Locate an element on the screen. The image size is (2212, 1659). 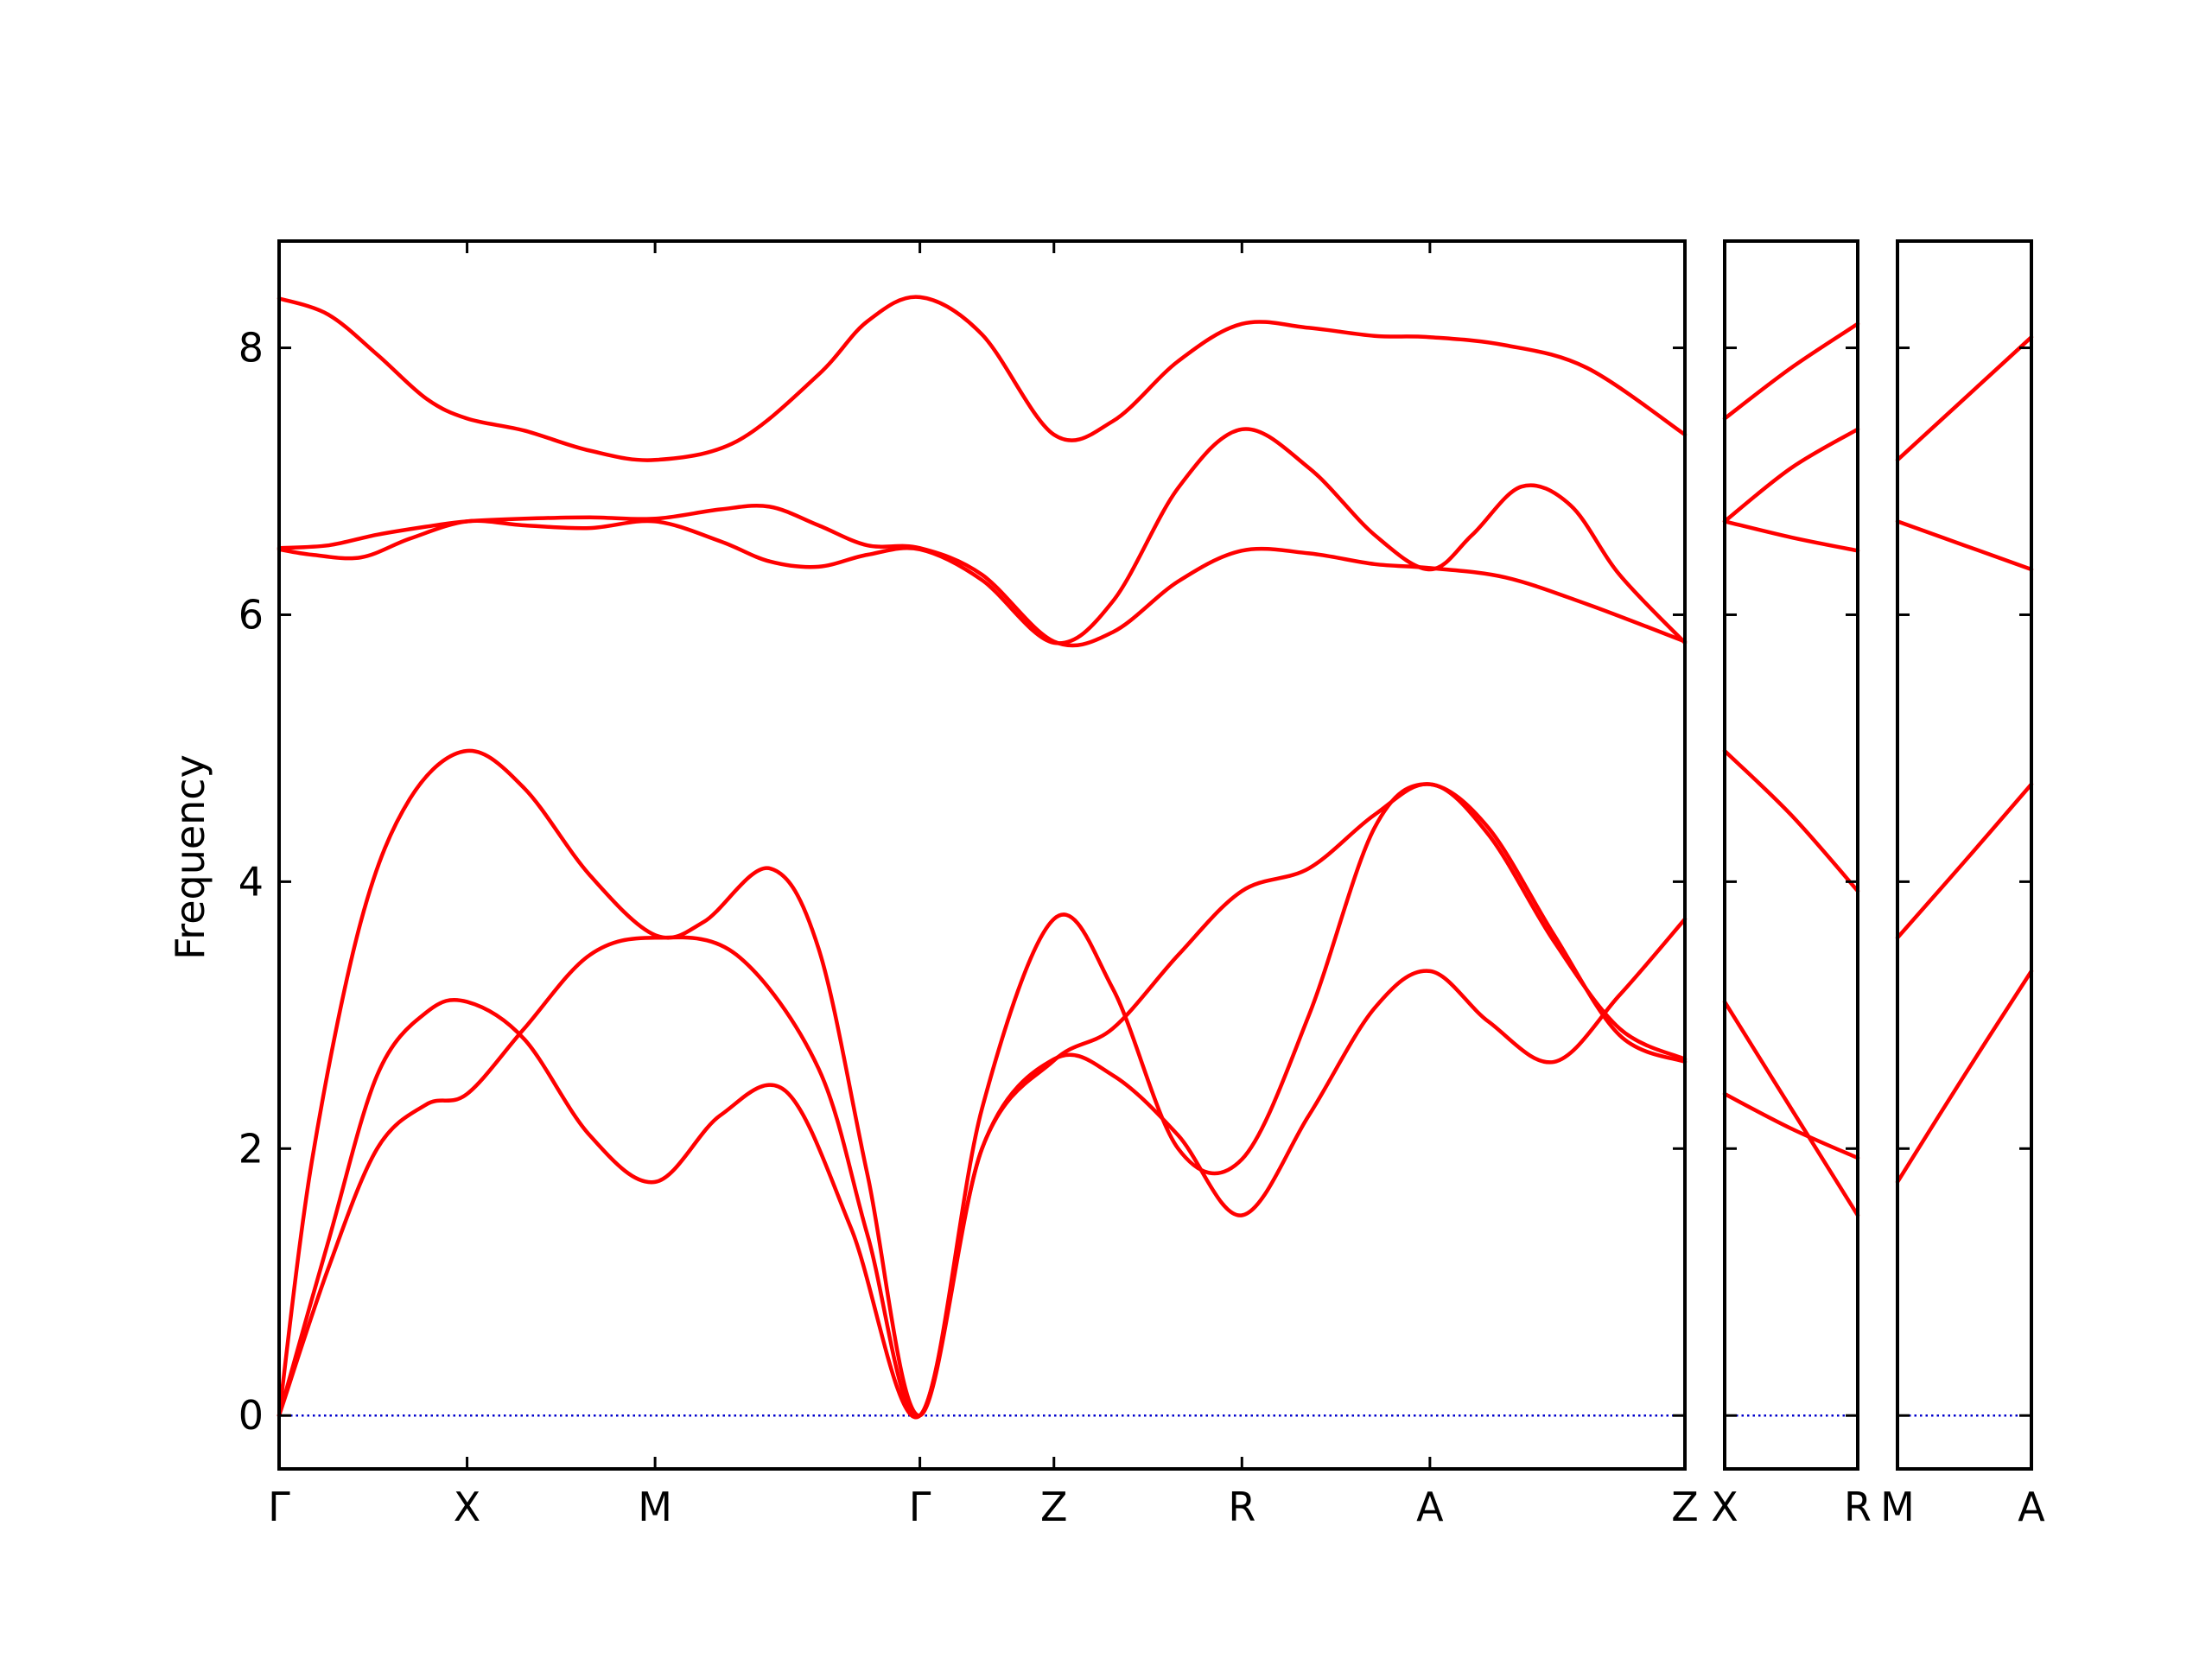
y-tick-label: 2 is located at coordinates (251, 1148).